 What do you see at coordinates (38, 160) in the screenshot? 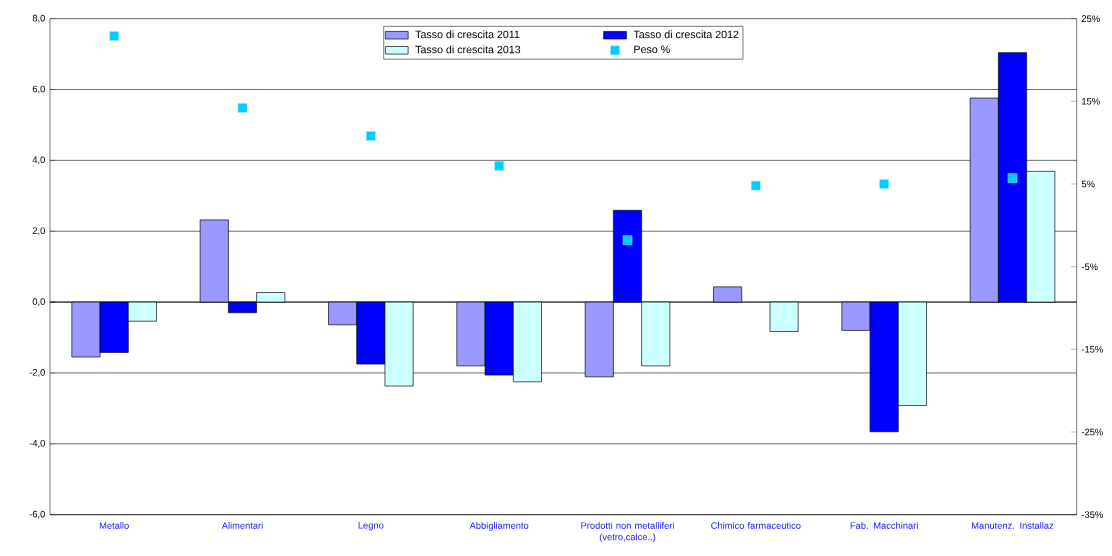
I see `y-tick-label: 4,0` at bounding box center [38, 160].